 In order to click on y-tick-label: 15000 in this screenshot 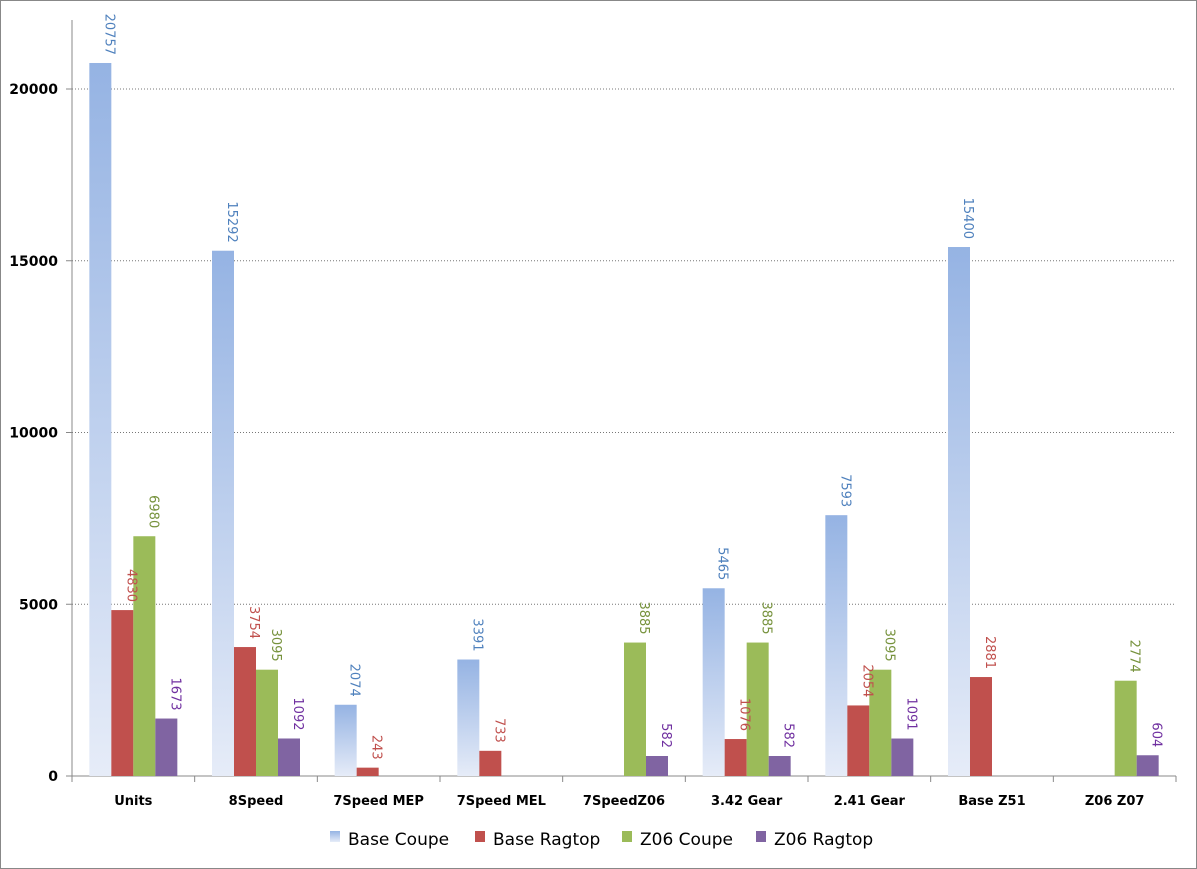, I will do `click(33, 262)`.